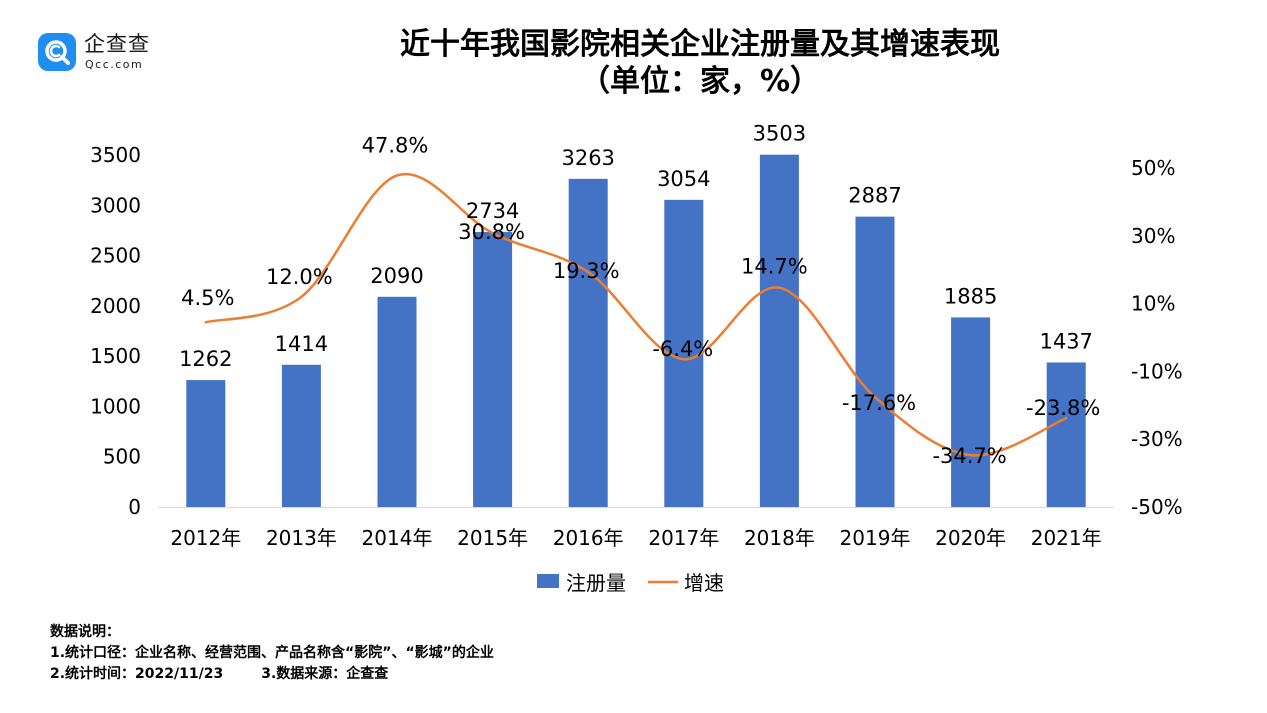 The width and height of the screenshot is (1267, 713). Describe the element at coordinates (397, 538) in the screenshot. I see `x-tick-label: 2014年` at that location.